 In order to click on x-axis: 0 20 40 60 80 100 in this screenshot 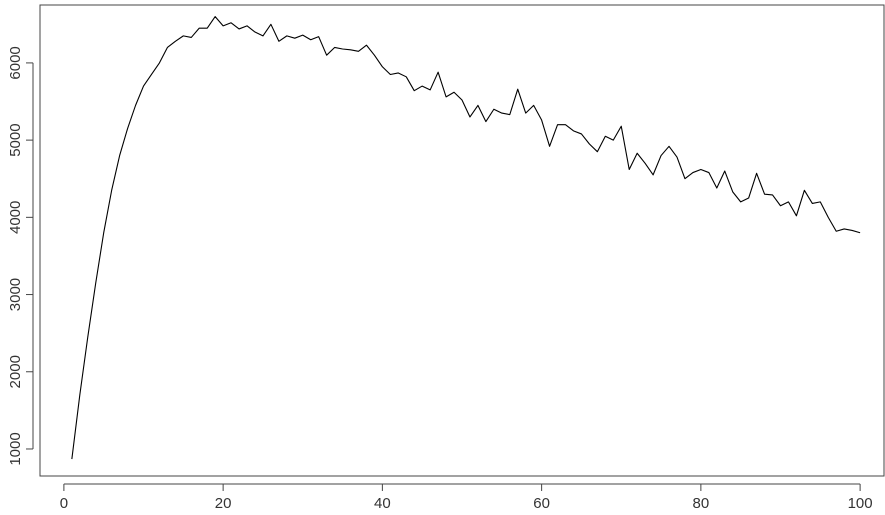, I will do `click(466, 497)`.